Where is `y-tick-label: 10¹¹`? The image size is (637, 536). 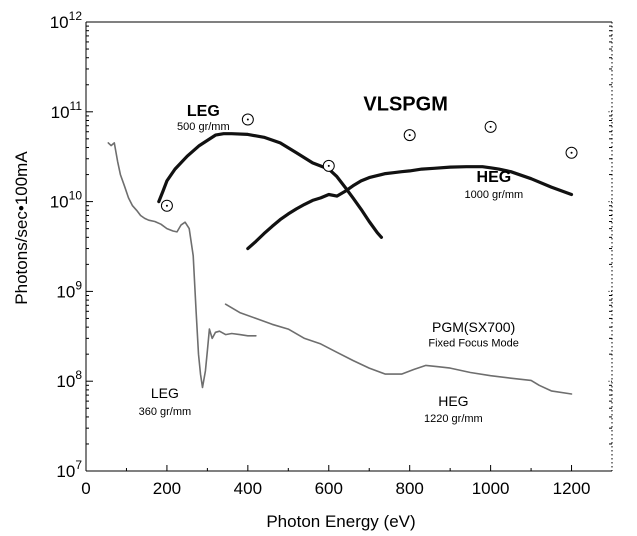 y-tick-label: 10¹¹ is located at coordinates (67, 110).